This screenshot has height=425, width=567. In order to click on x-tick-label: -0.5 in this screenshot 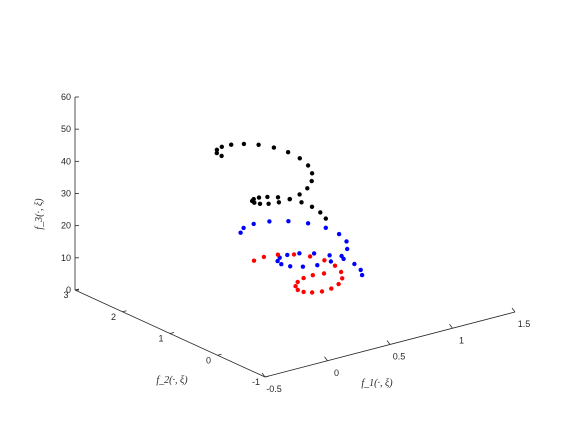, I will do `click(274, 389)`.